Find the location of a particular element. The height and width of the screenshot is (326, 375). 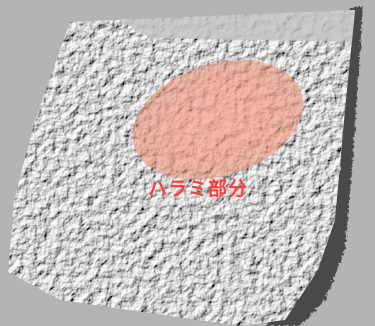

slab-top-band is located at coordinates (237, 26).